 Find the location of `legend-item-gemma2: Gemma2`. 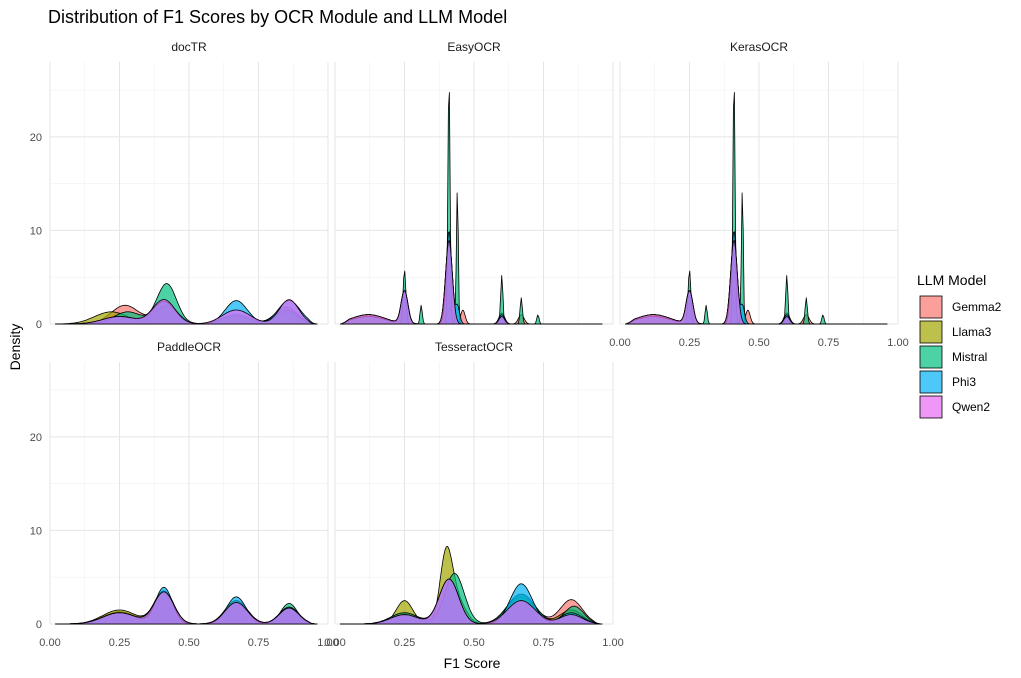

legend-item-gemma2: Gemma2 is located at coordinates (960, 307).